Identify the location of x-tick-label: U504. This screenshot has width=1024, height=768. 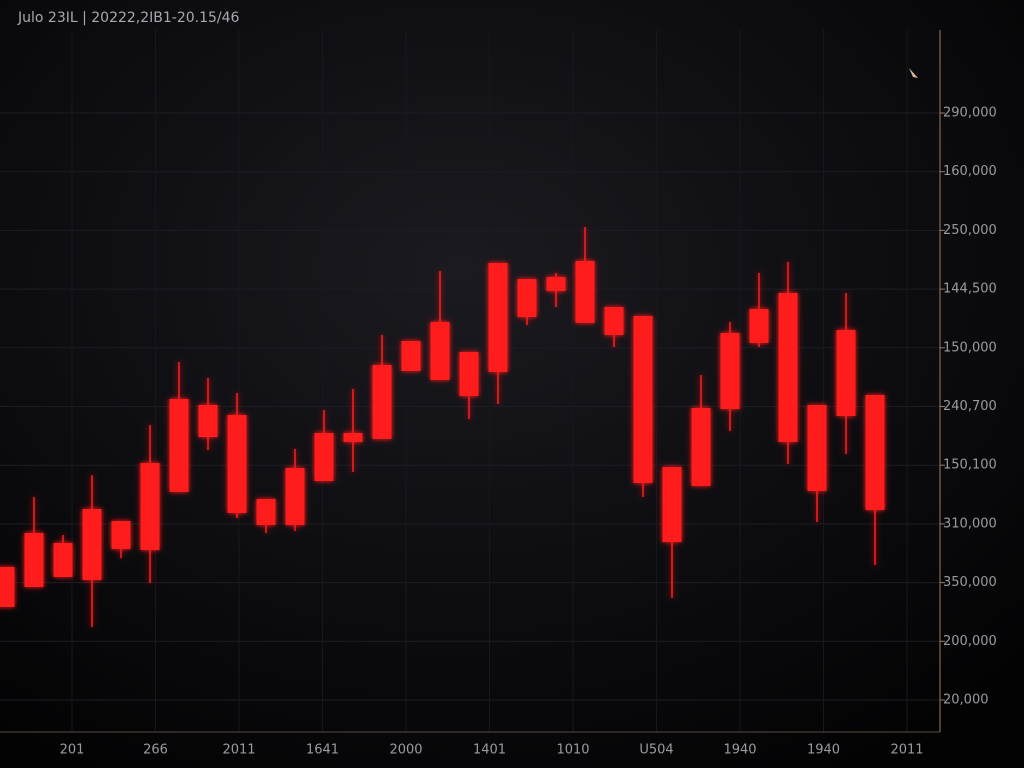
(656, 750).